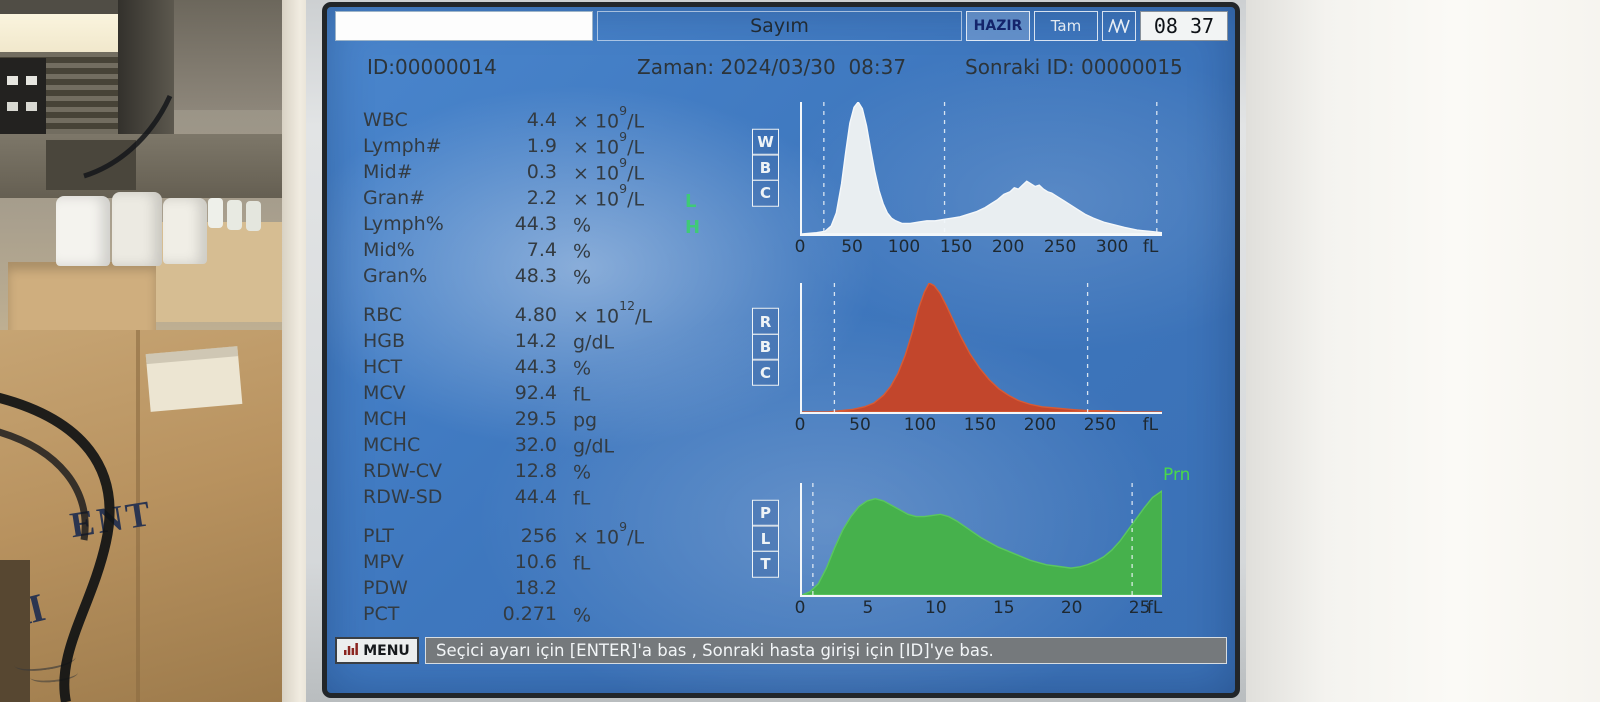 The width and height of the screenshot is (1600, 702). I want to click on mode-badge: Tam, so click(1066, 26).